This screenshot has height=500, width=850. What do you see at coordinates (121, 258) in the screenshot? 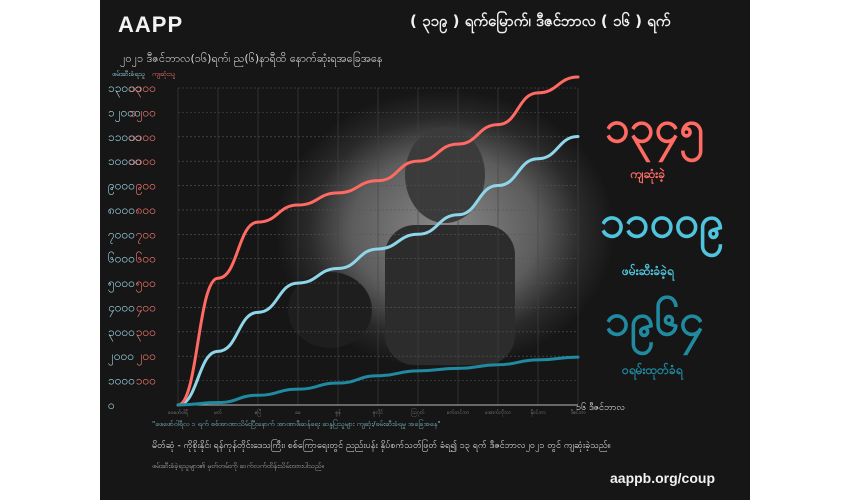
I see `y-tick-arrested: ၆၀၀၀` at bounding box center [121, 258].